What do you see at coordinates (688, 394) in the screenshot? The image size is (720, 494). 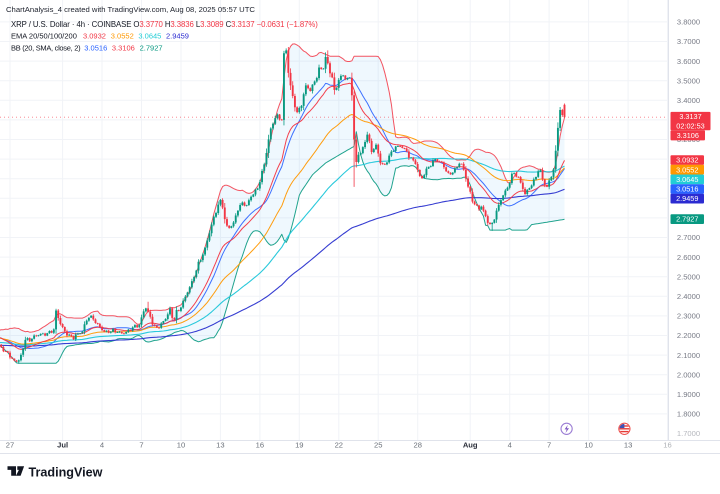 I see `svg-text: 1.9000` at bounding box center [688, 394].